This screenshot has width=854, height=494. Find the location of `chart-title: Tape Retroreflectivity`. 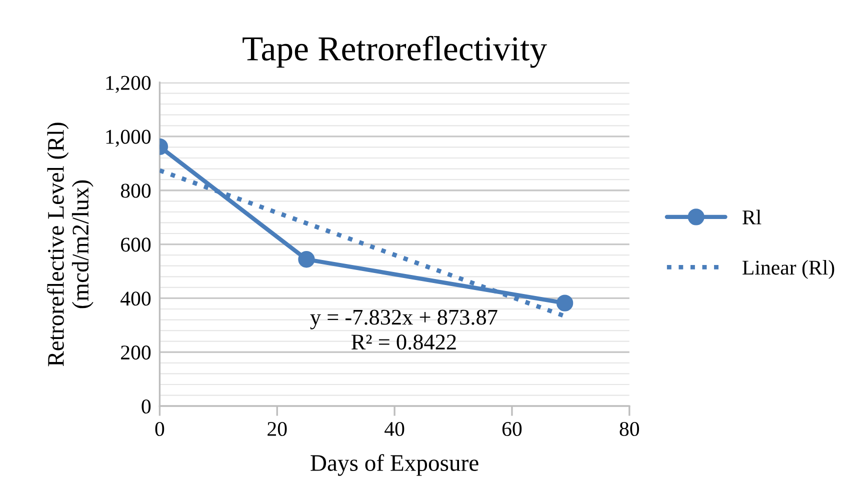

chart-title: Tape Retroreflectivity is located at coordinates (394, 52).